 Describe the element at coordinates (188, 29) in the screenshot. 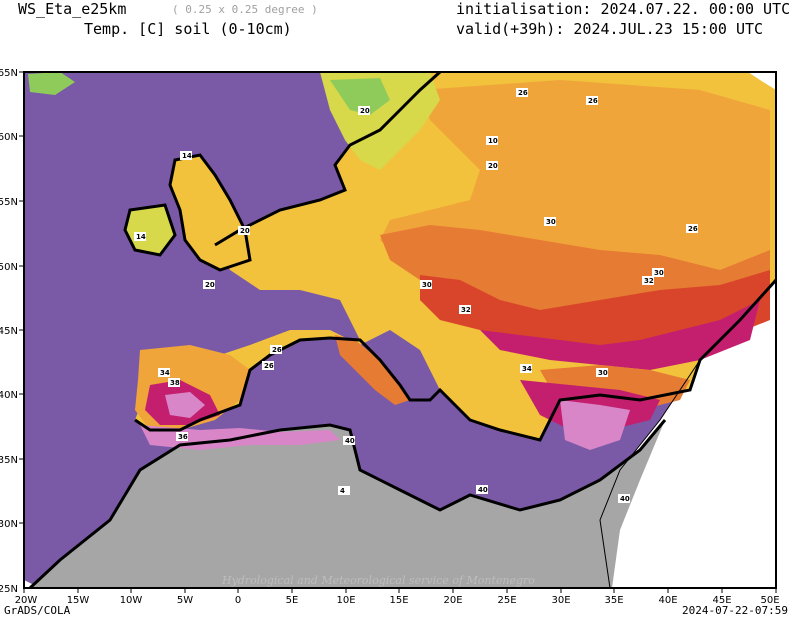

I see `field-title: Temp. [C] soil (0-10cm)` at that location.